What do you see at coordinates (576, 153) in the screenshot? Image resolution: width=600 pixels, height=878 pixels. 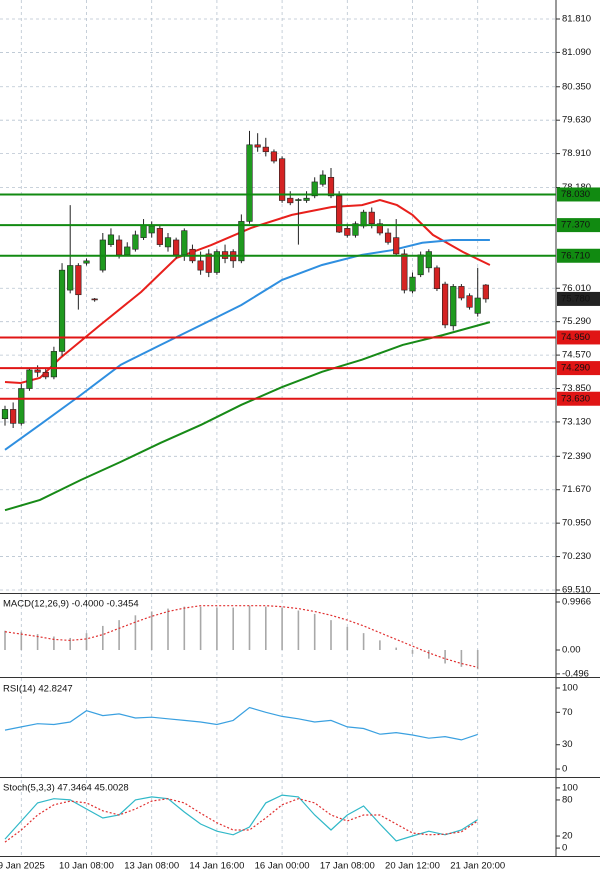 I see `y-tick-label: 78.910` at bounding box center [576, 153].